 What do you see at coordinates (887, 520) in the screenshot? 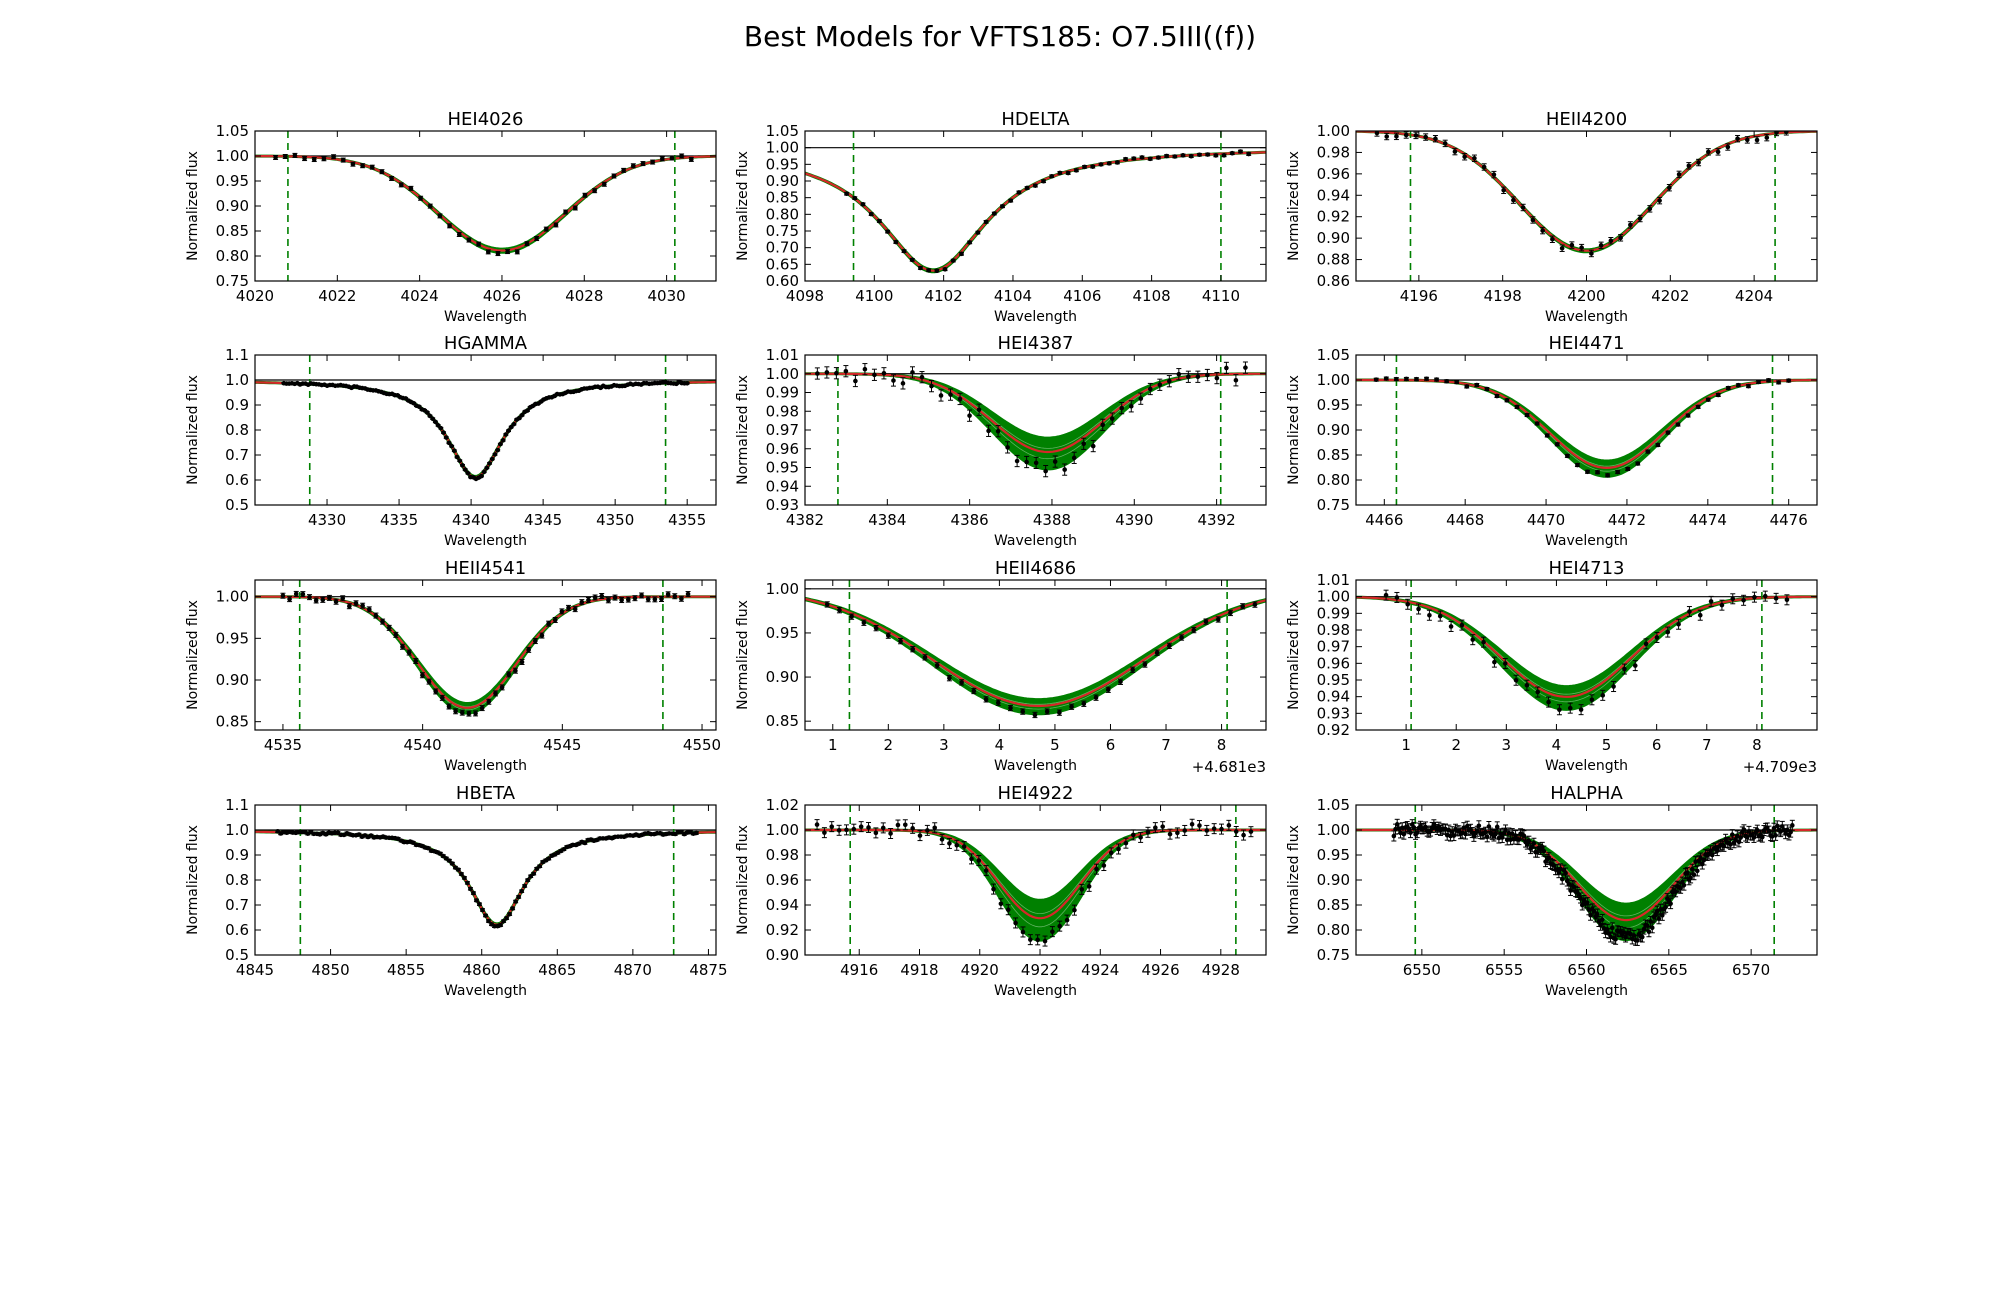
I see `x-tick-label: 4384` at bounding box center [887, 520].